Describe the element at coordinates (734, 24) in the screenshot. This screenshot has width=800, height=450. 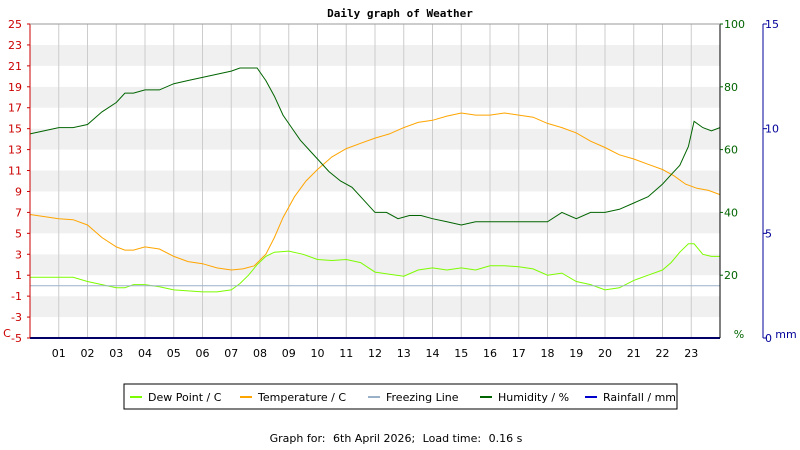
I see `humidity-tick-label: 100` at that location.